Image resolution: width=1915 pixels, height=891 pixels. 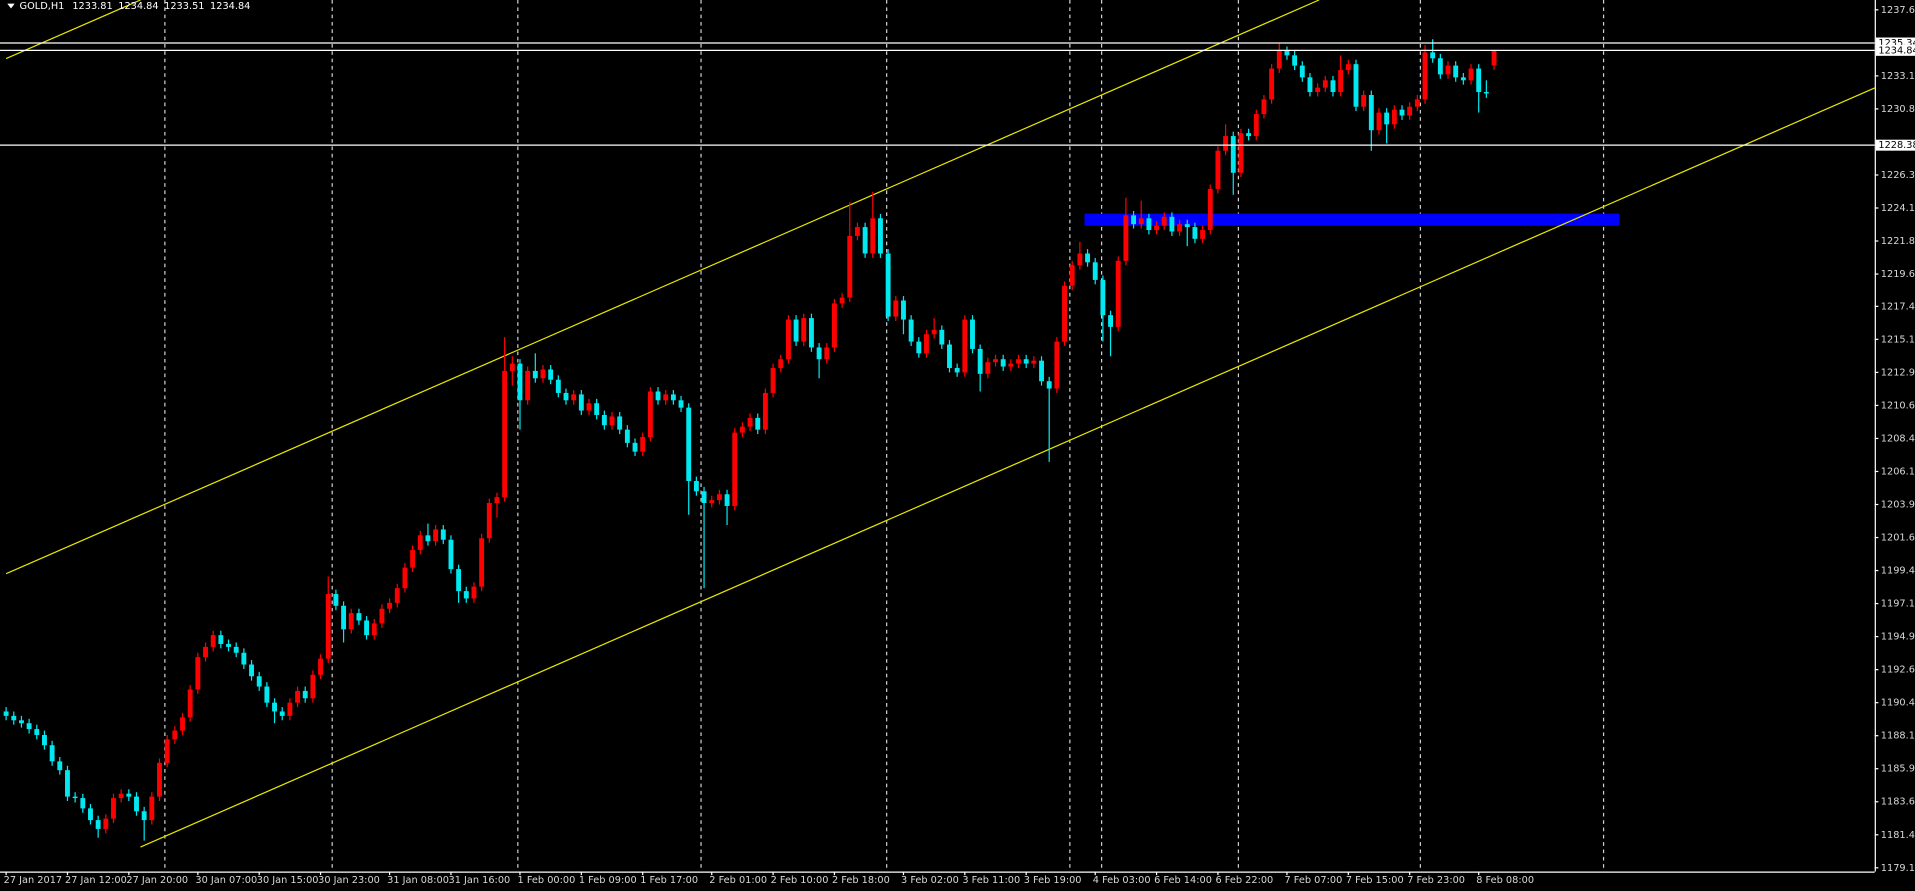 I want to click on y-tick-label: 1179.15, so click(x=1898, y=868).